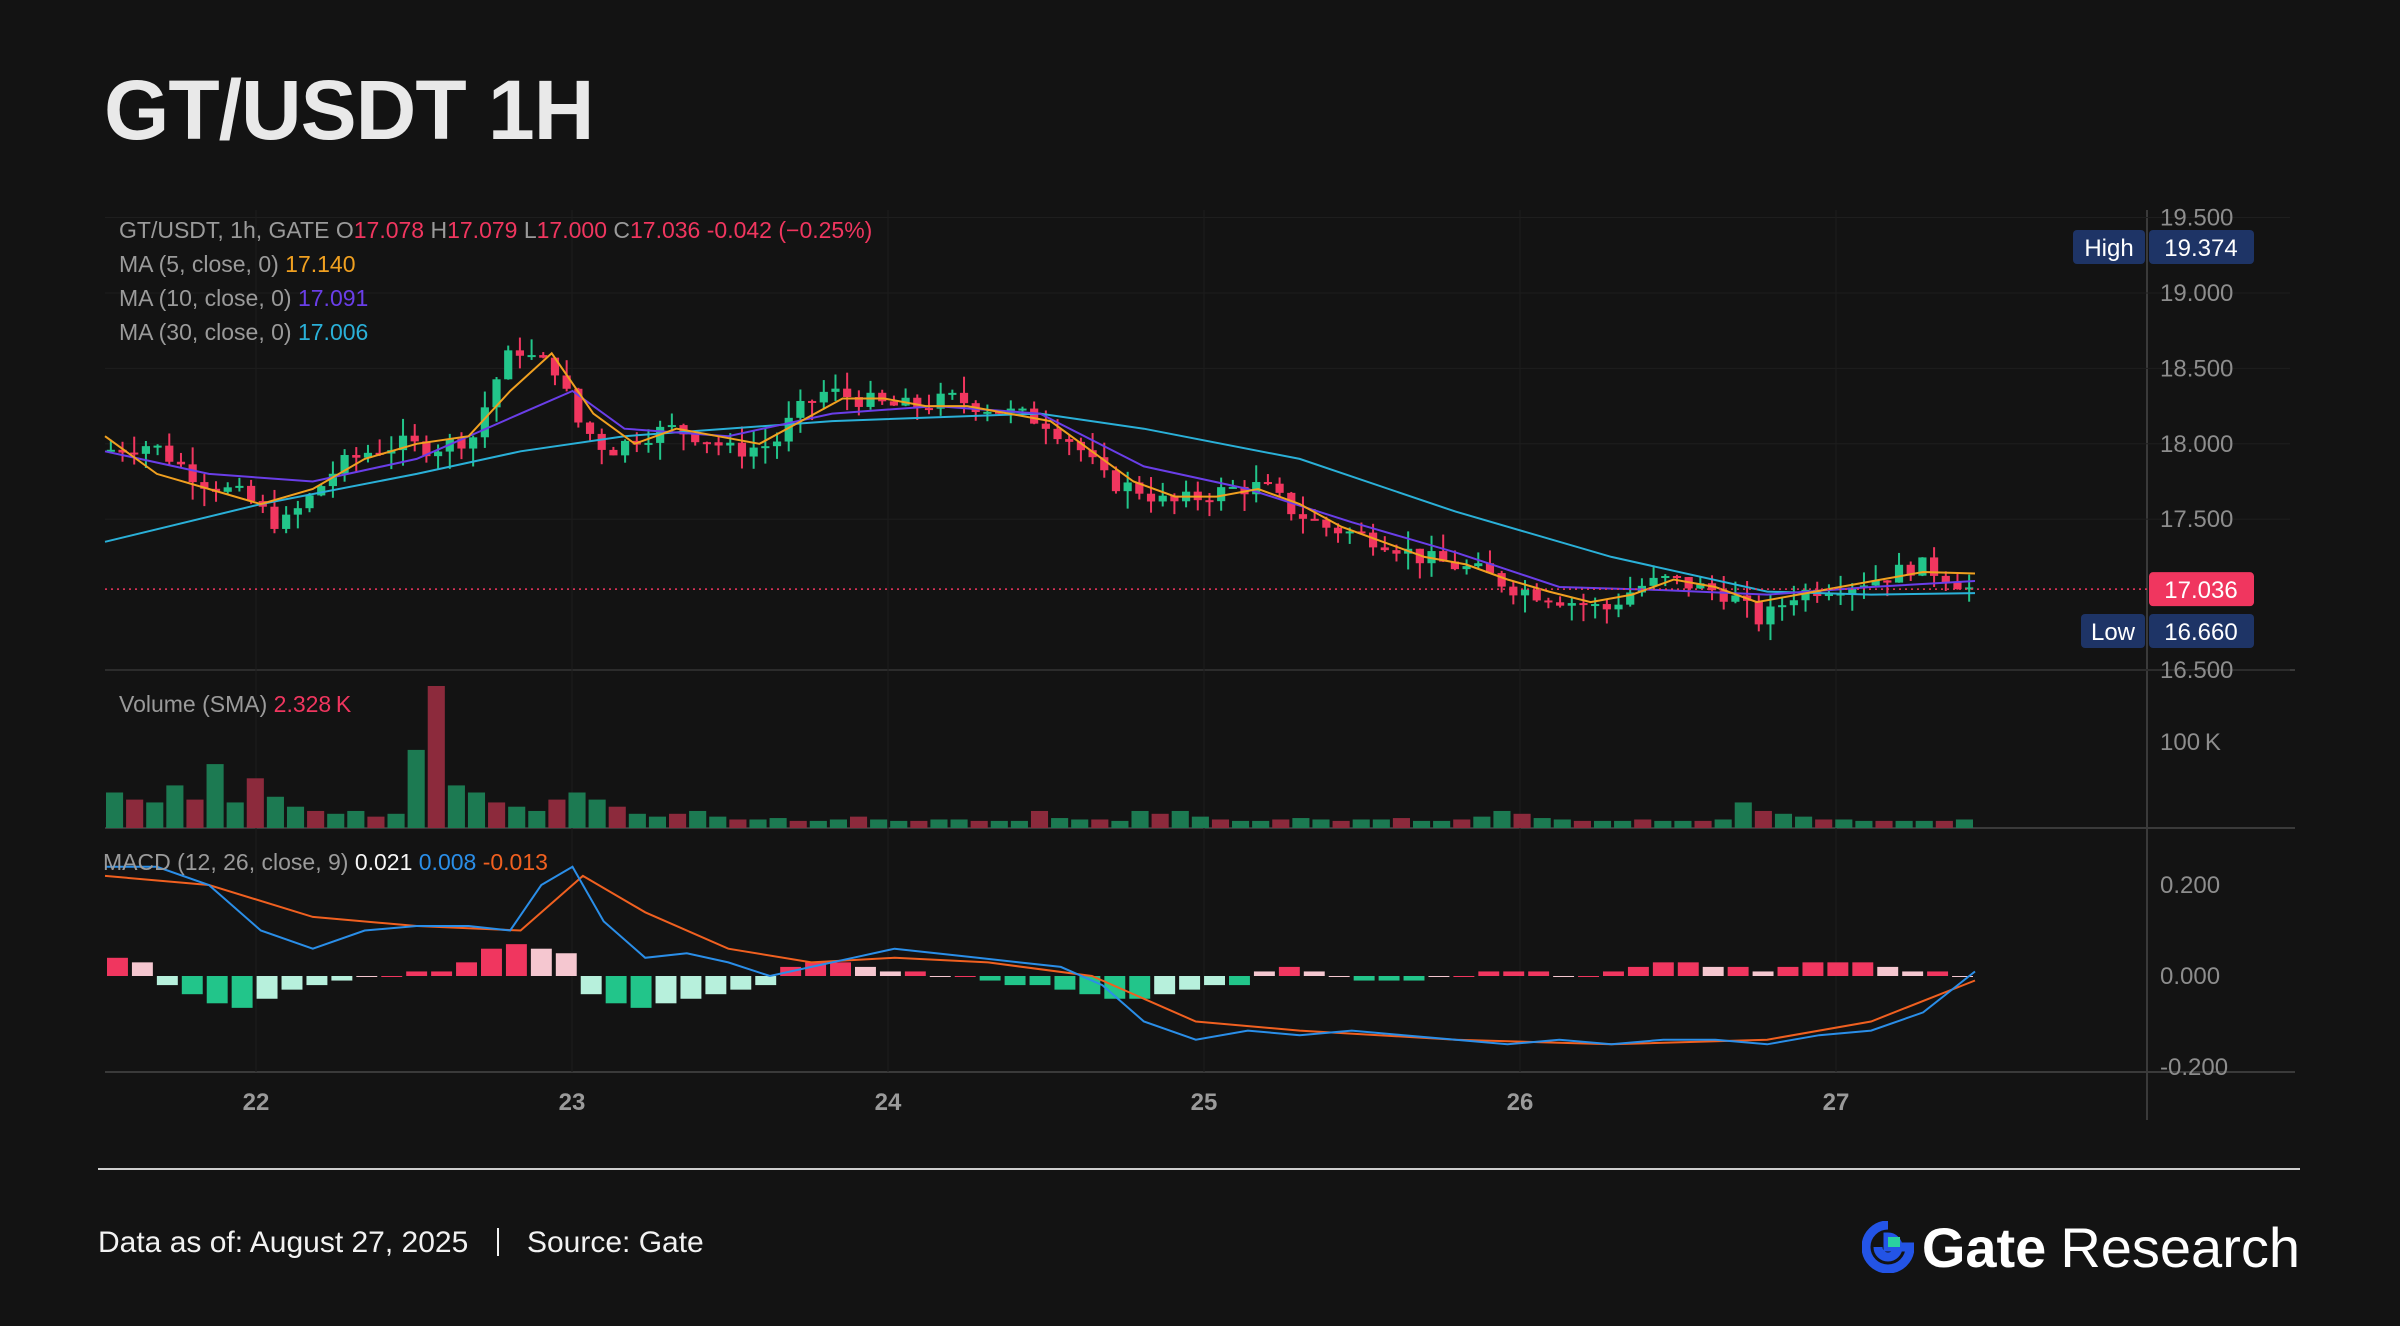  I want to click on ma5-line, so click(1040, 477).